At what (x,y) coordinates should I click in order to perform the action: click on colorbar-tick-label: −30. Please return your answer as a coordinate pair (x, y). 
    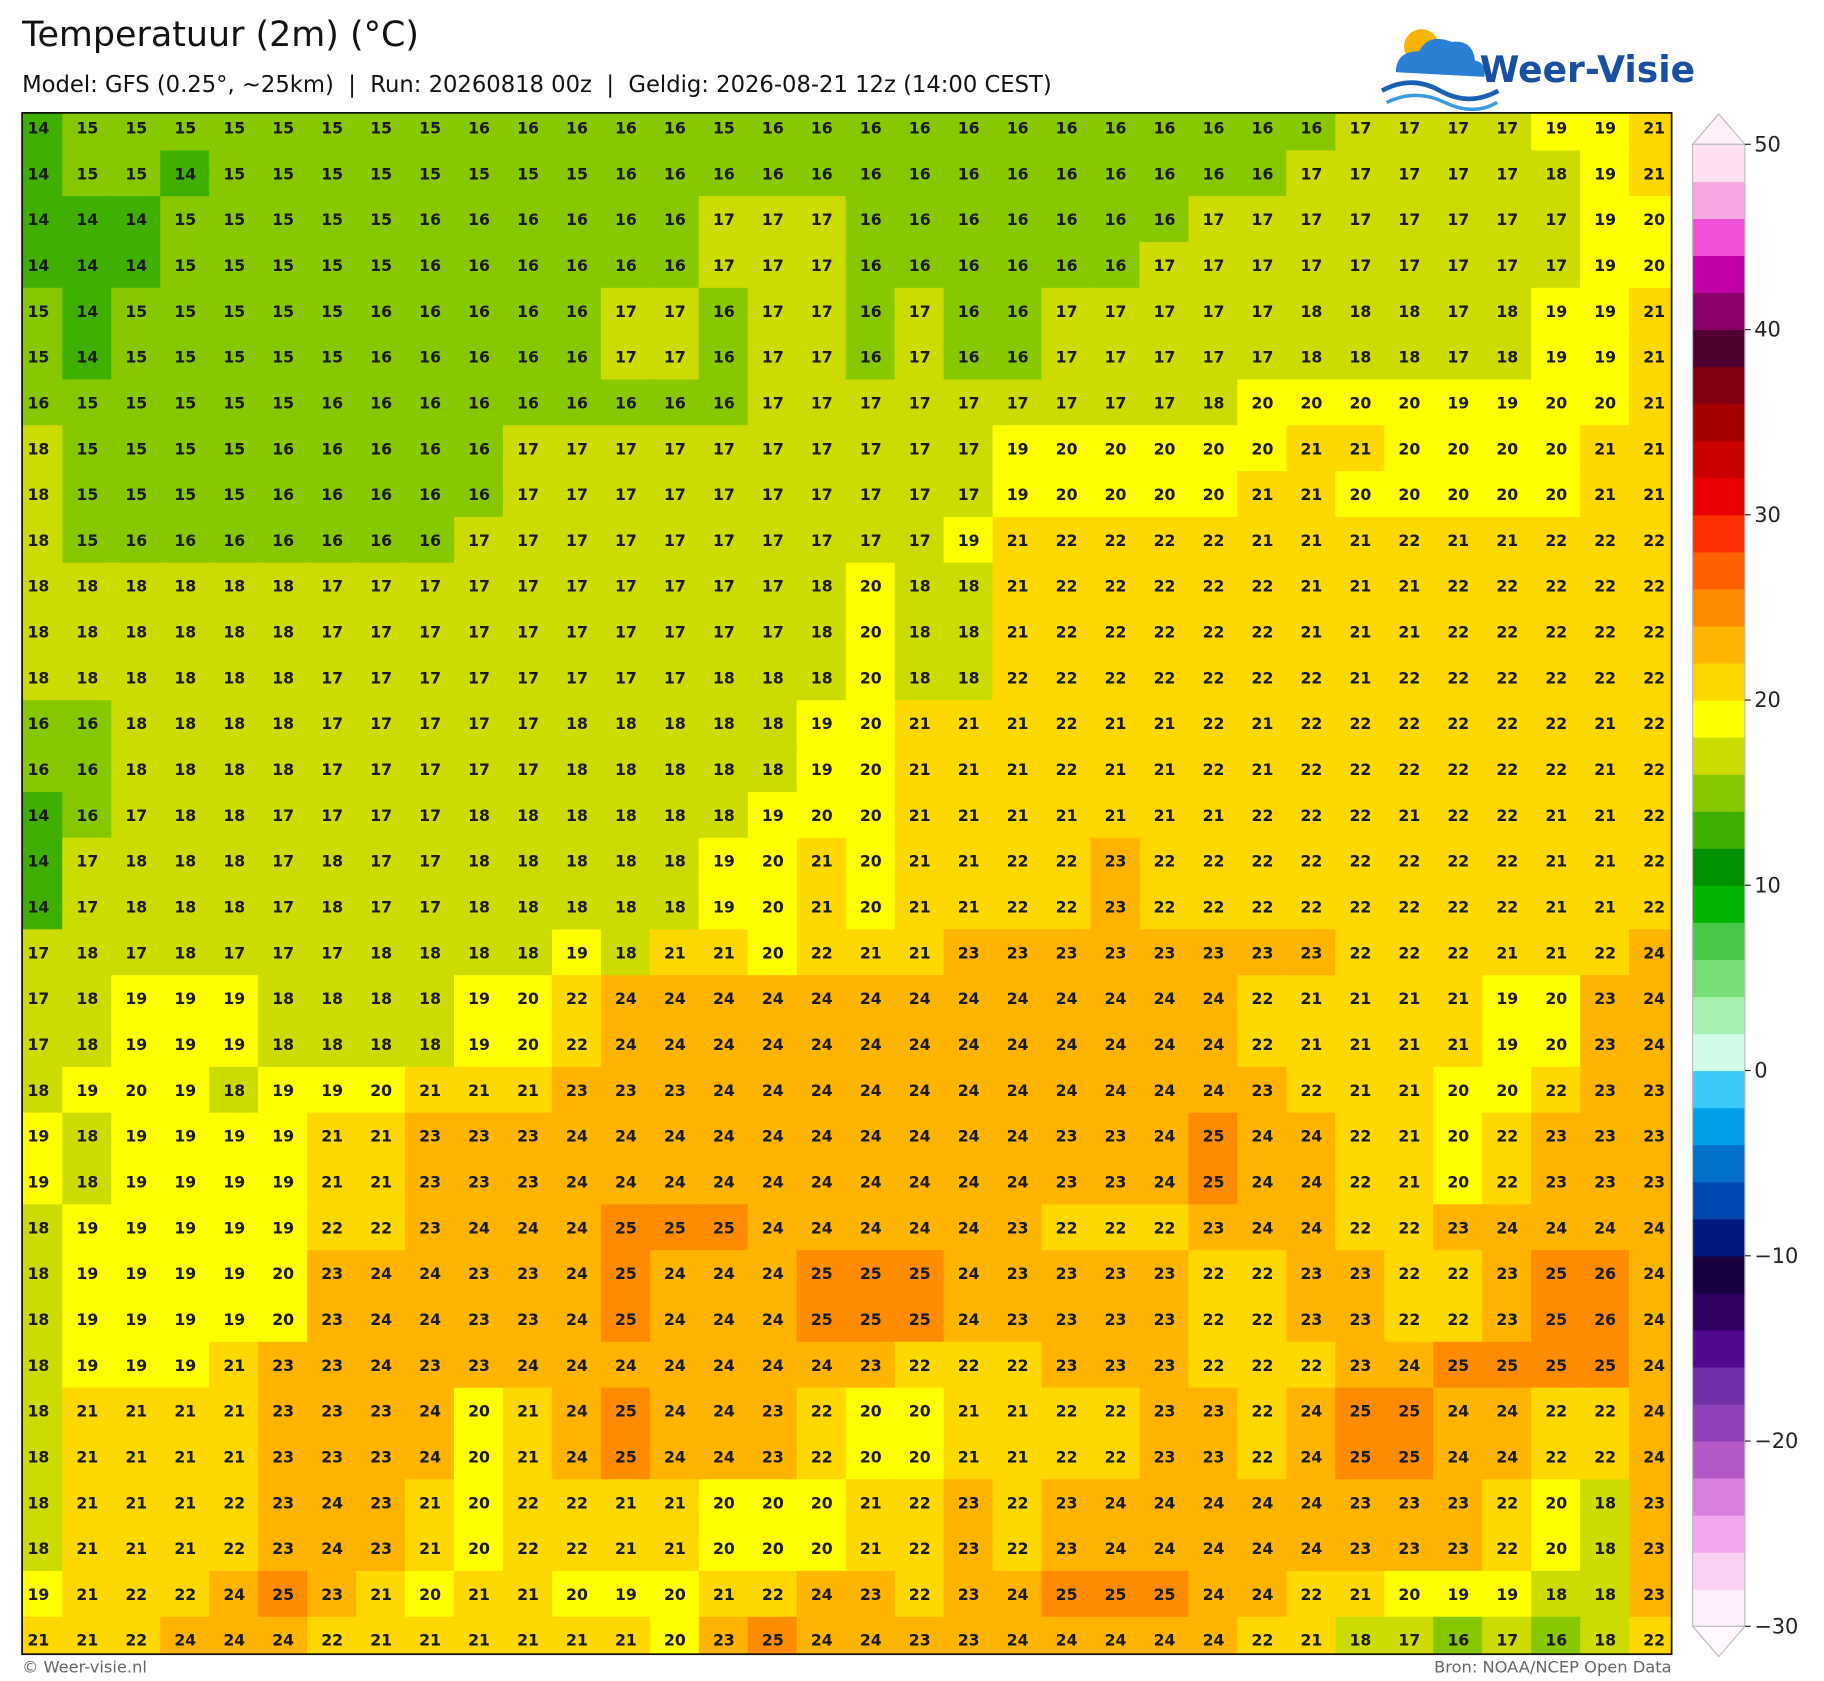
    Looking at the image, I should click on (1776, 1626).